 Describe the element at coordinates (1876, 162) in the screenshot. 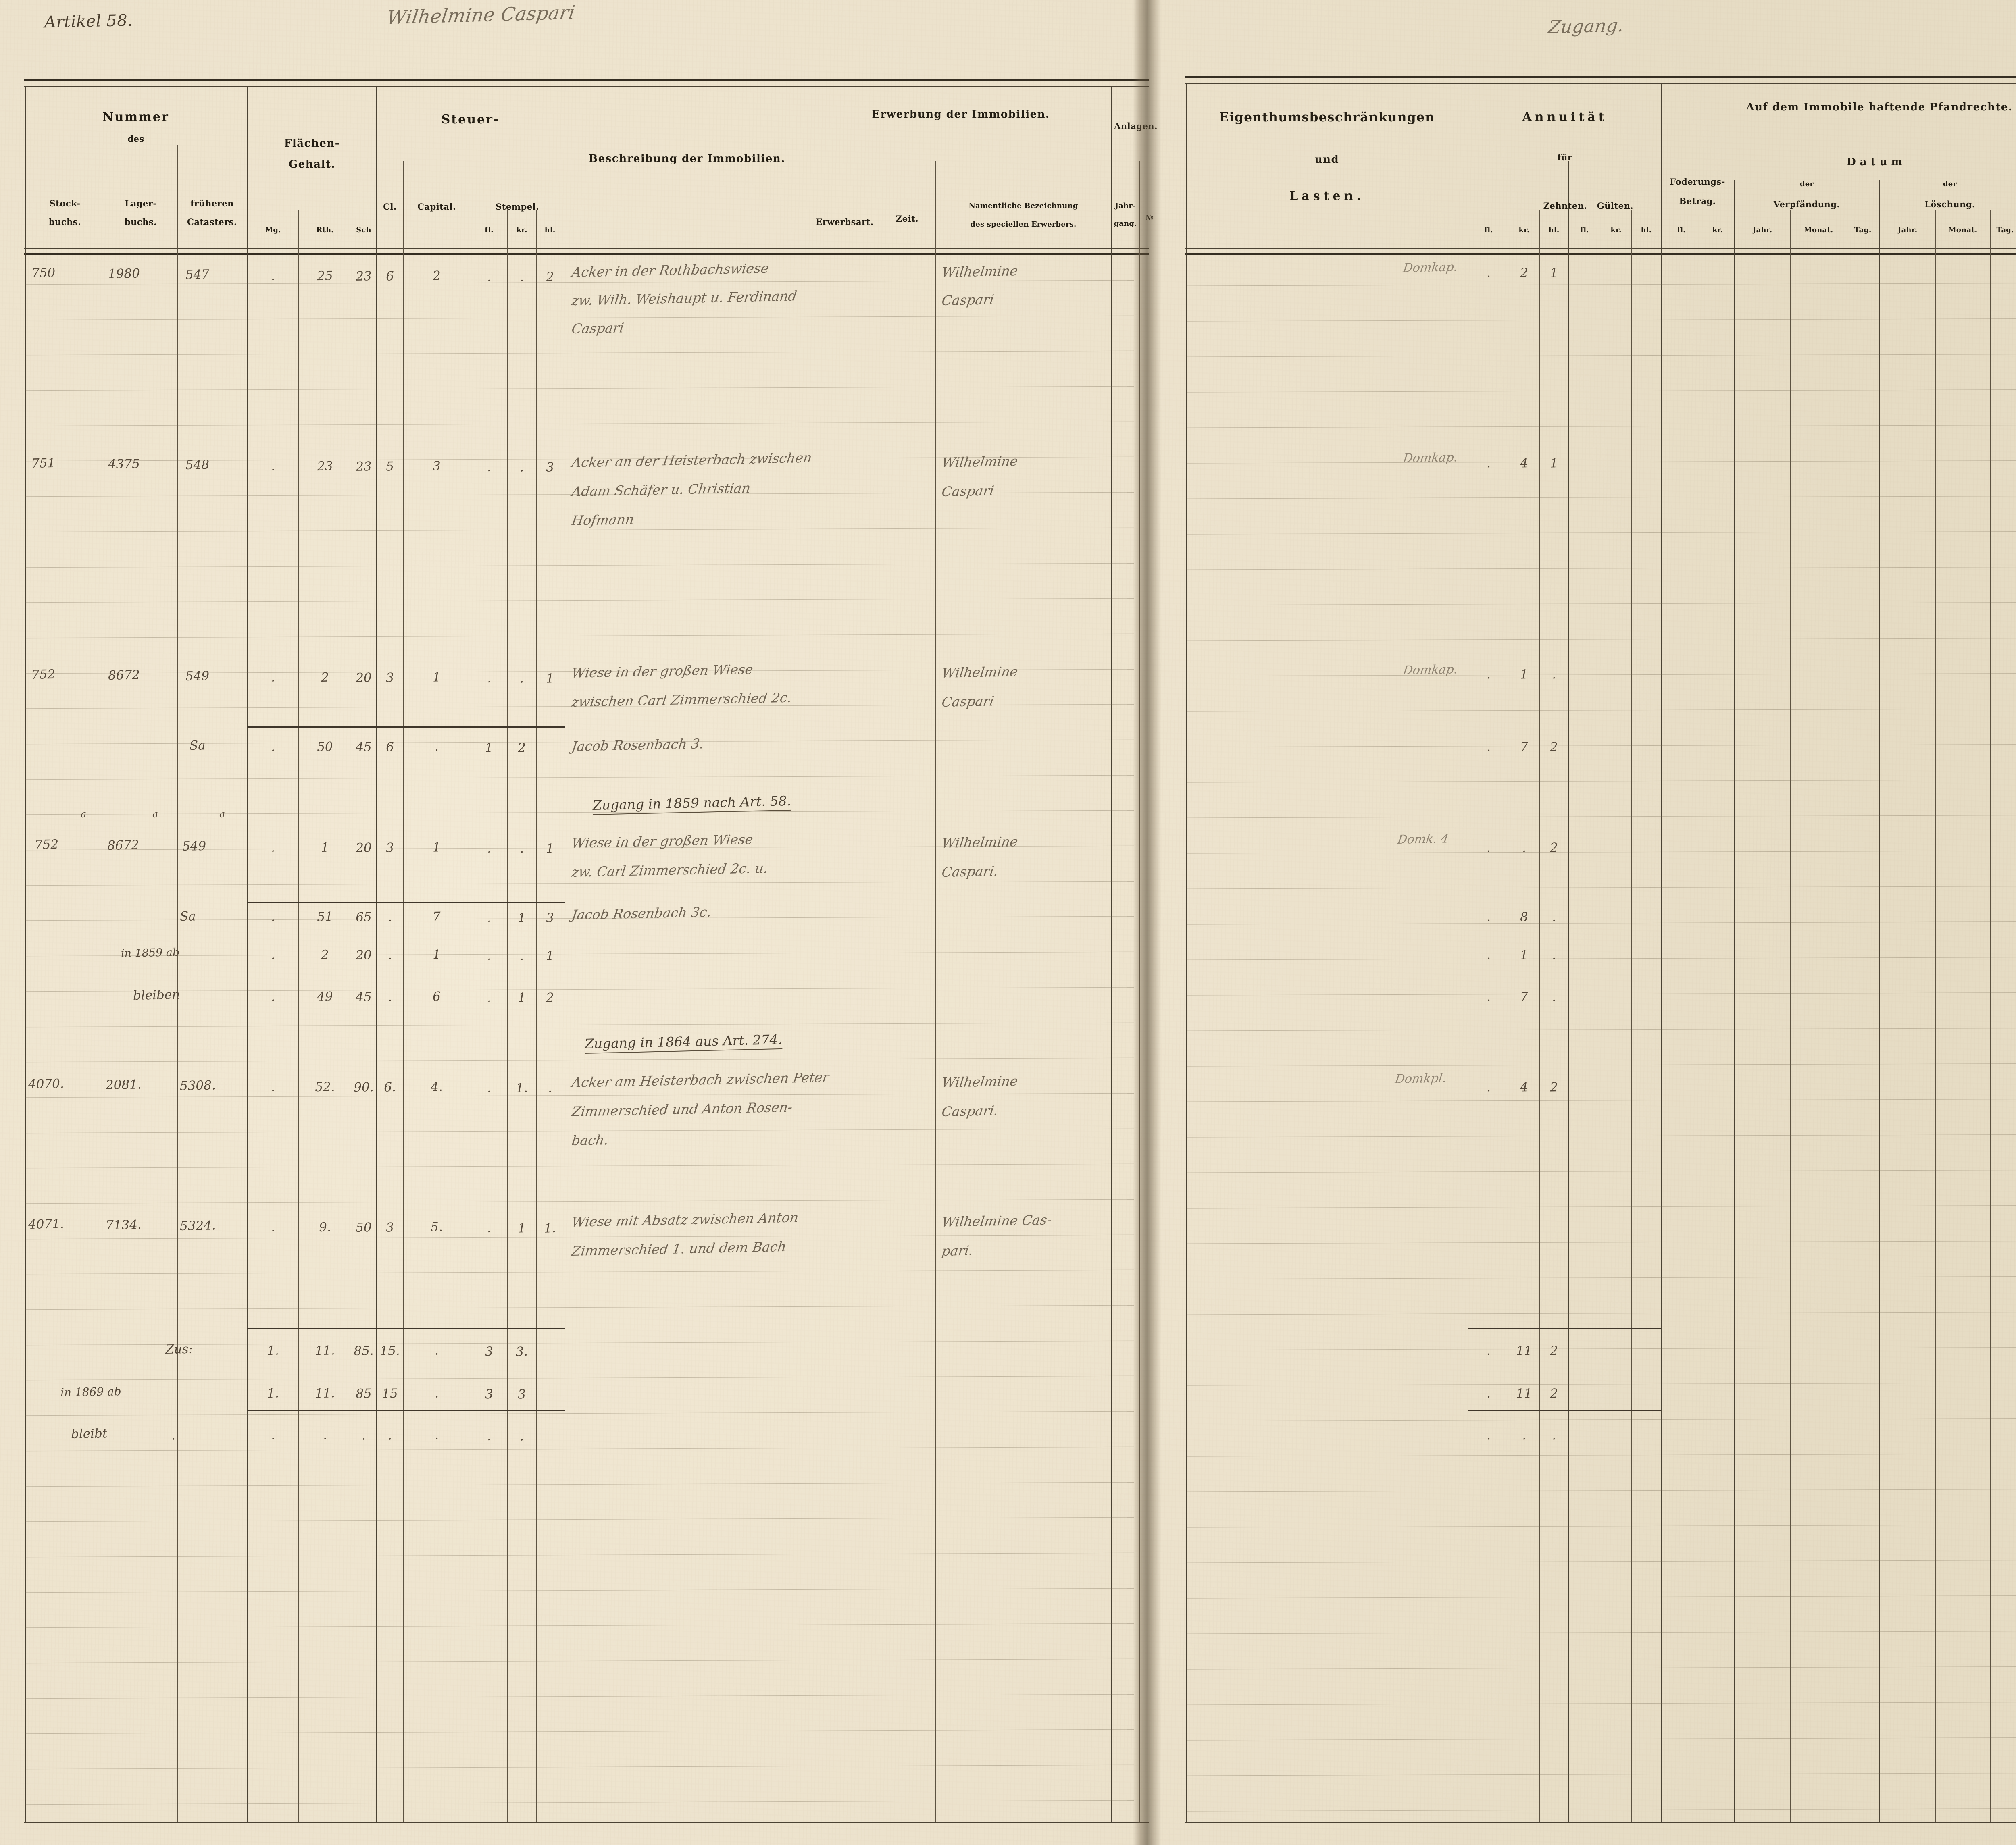

I see `header-datum: Datum` at that location.